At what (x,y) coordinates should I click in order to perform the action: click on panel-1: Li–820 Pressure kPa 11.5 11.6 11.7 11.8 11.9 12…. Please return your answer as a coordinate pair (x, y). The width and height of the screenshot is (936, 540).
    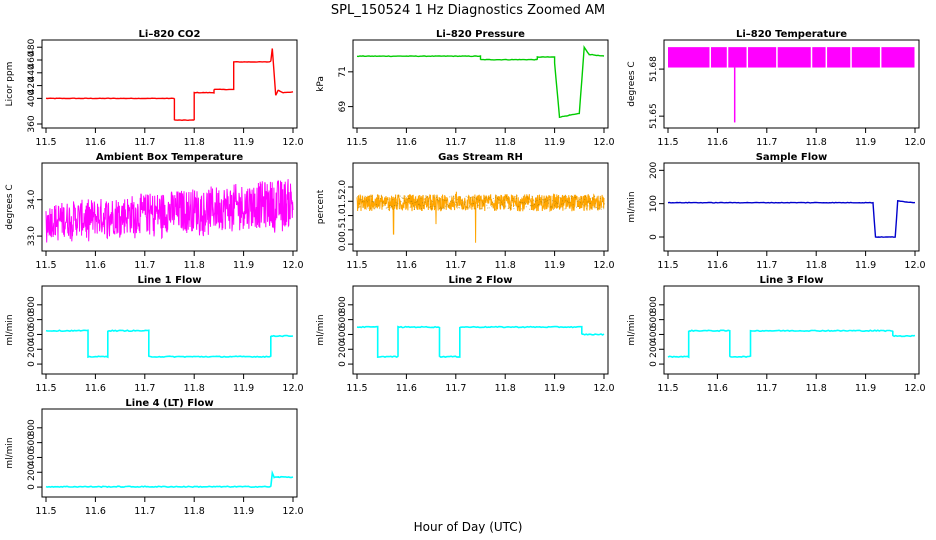
    Looking at the image, I should click on (465, 88).